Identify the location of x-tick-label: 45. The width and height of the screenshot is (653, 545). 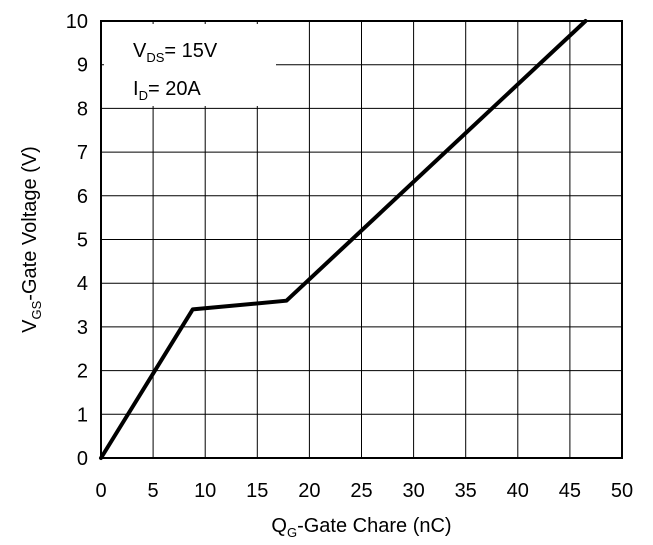
(570, 491).